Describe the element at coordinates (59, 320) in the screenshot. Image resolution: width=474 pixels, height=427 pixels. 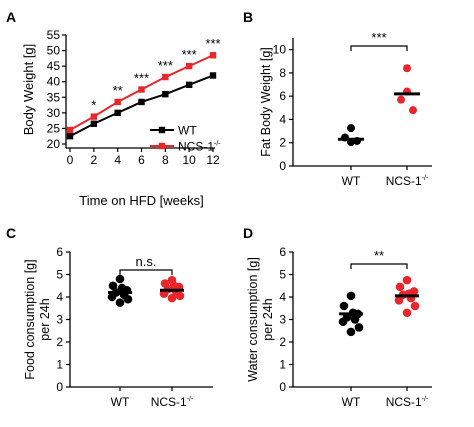
I see `panel-c-y-tick-label: 3` at that location.